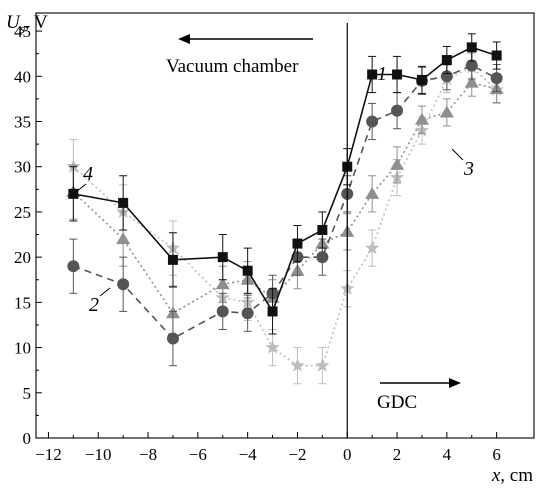 The height and width of the screenshot is (495, 539). What do you see at coordinates (516, 475) in the screenshot?
I see `x-axis-unit: , cm` at bounding box center [516, 475].